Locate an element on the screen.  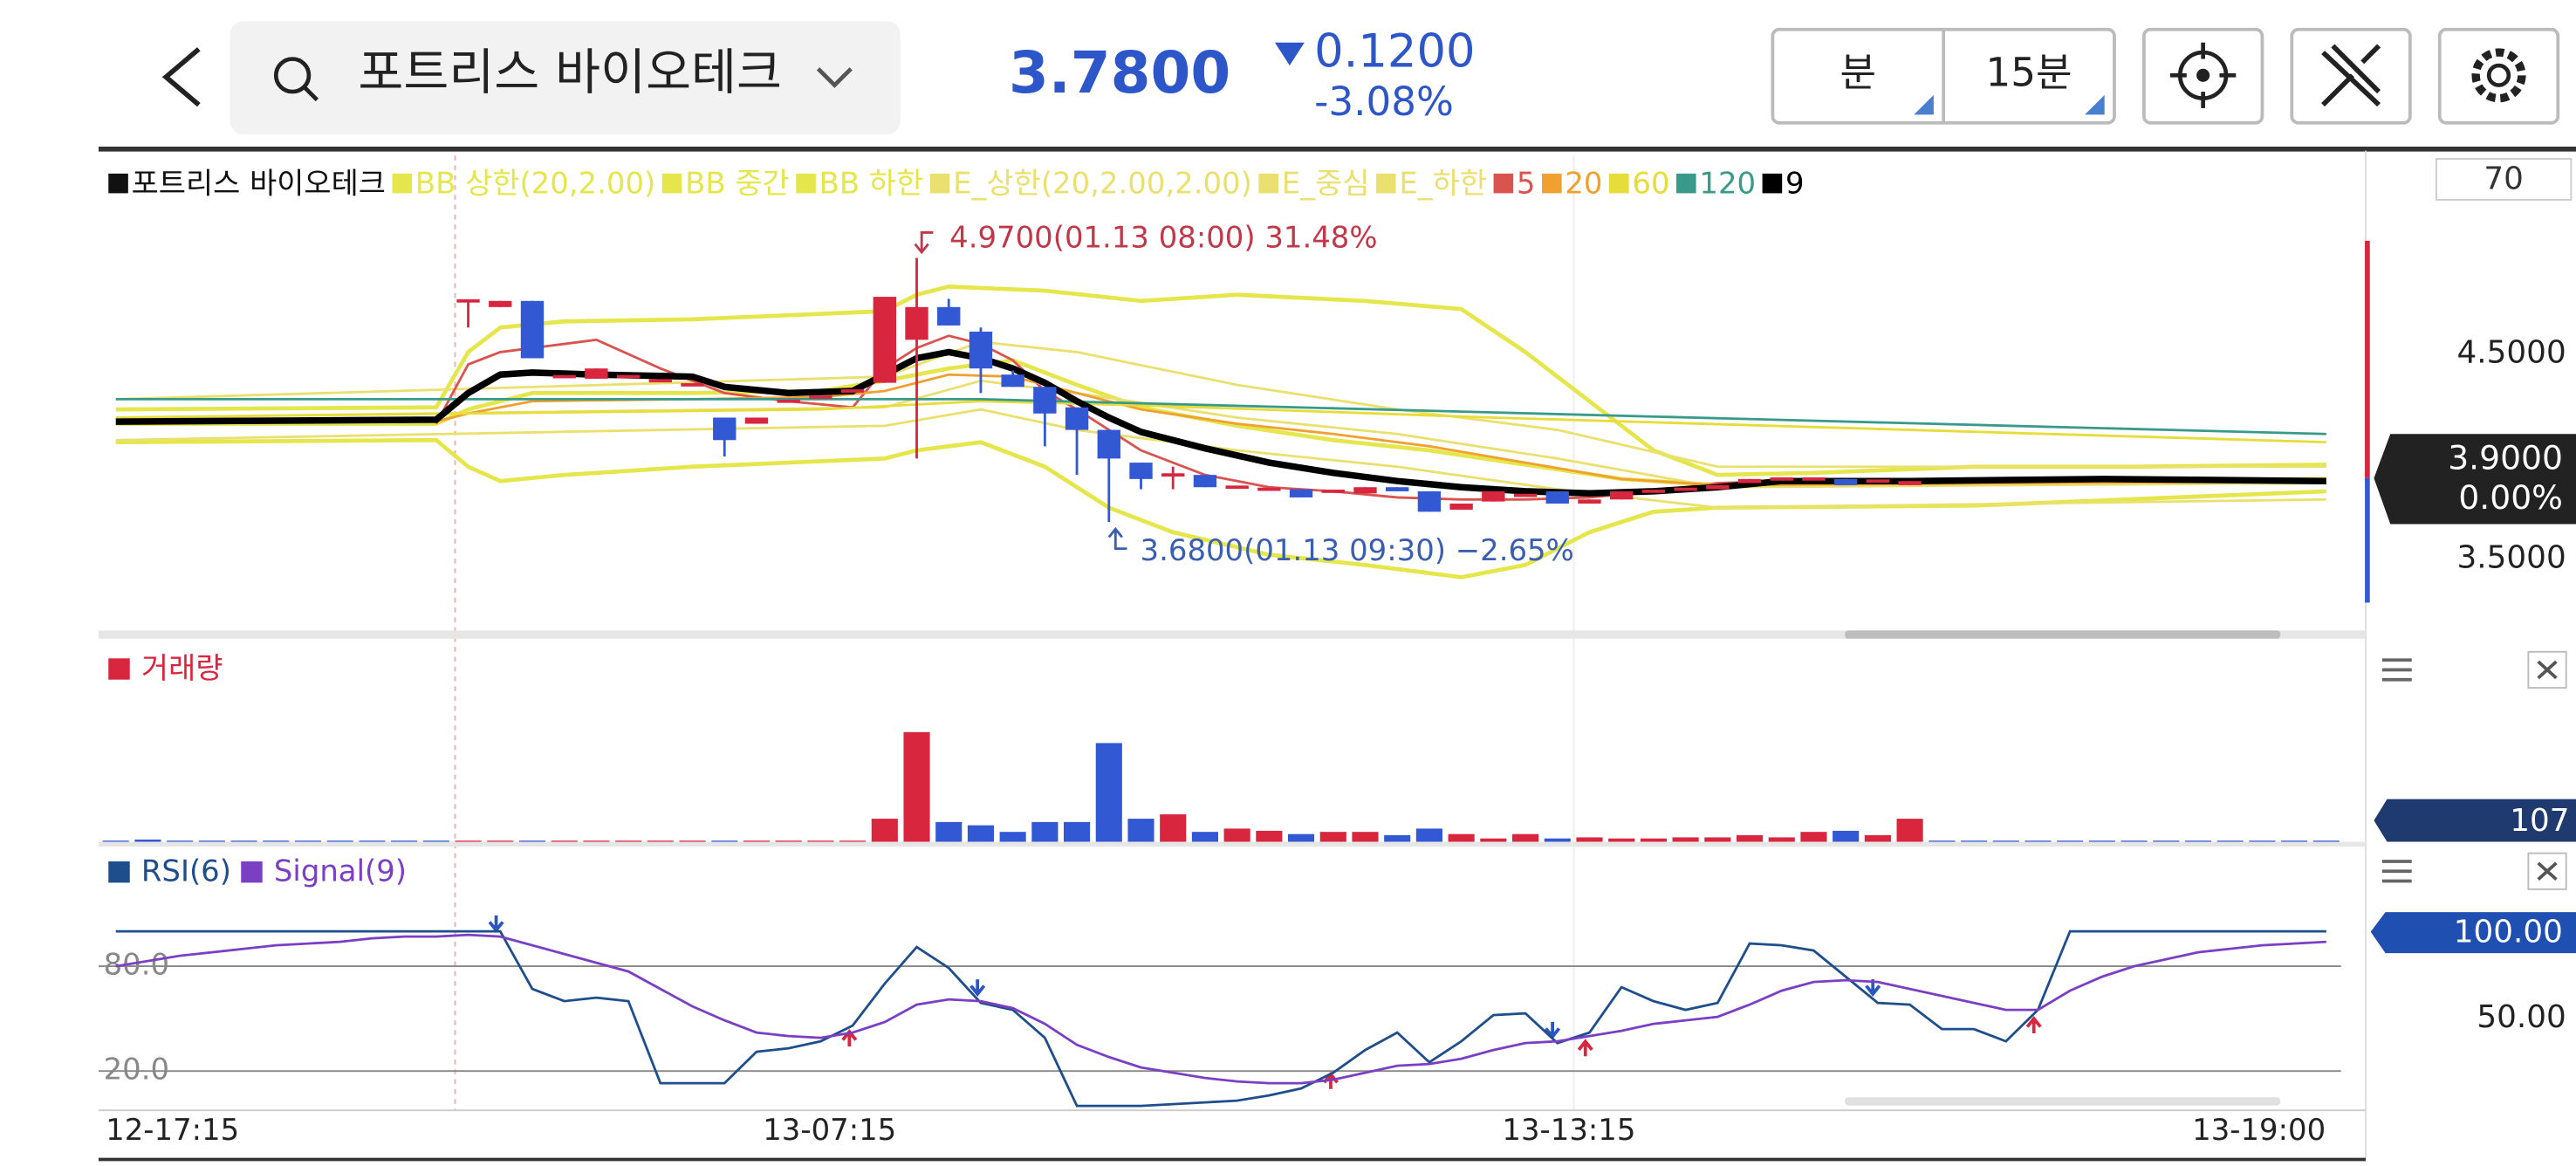
volume-last: 107 is located at coordinates (2540, 821).